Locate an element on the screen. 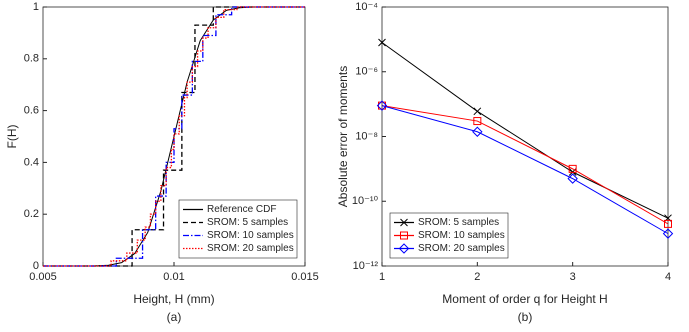  y-tick-label: 0.8 is located at coordinates (31, 59).